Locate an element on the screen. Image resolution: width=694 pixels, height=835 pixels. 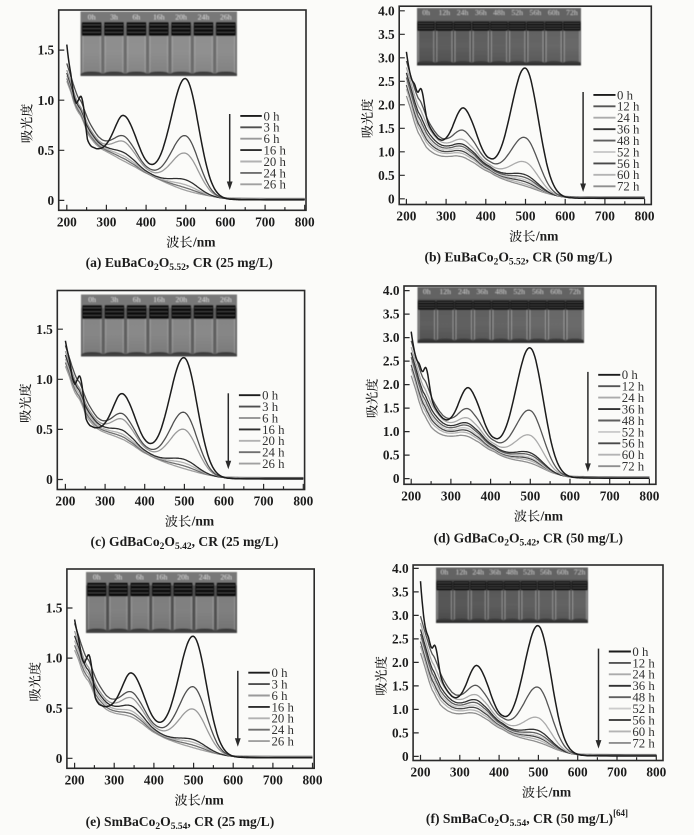
svg-text: 56 h is located at coordinates (643, 720).